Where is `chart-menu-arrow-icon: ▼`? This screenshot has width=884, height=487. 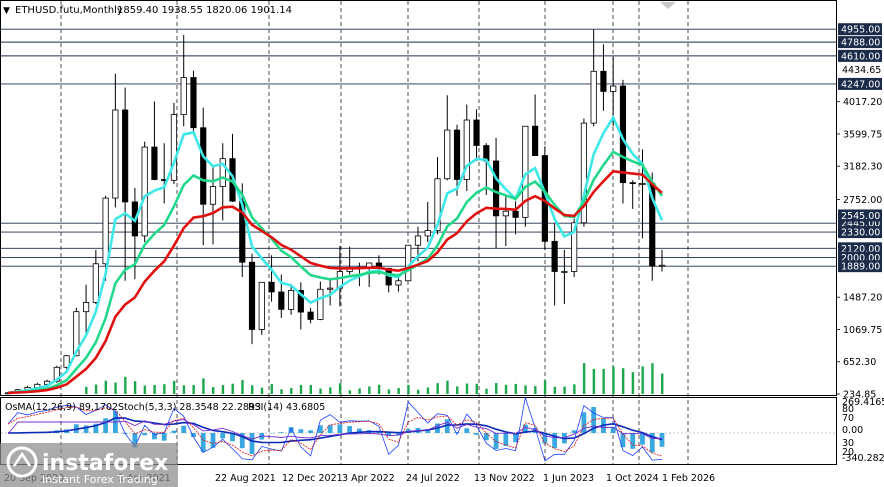 chart-menu-arrow-icon: ▼ is located at coordinates (6, 11).